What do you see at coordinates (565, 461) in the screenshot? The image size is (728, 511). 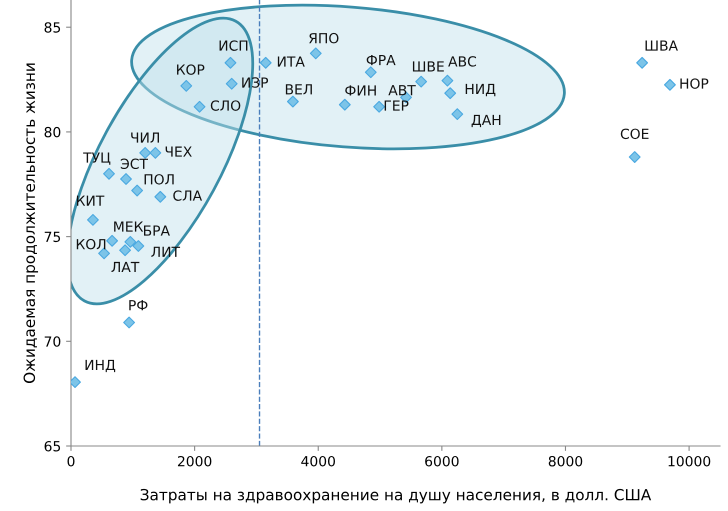 I see `x-tick-label: 8000` at bounding box center [565, 461].